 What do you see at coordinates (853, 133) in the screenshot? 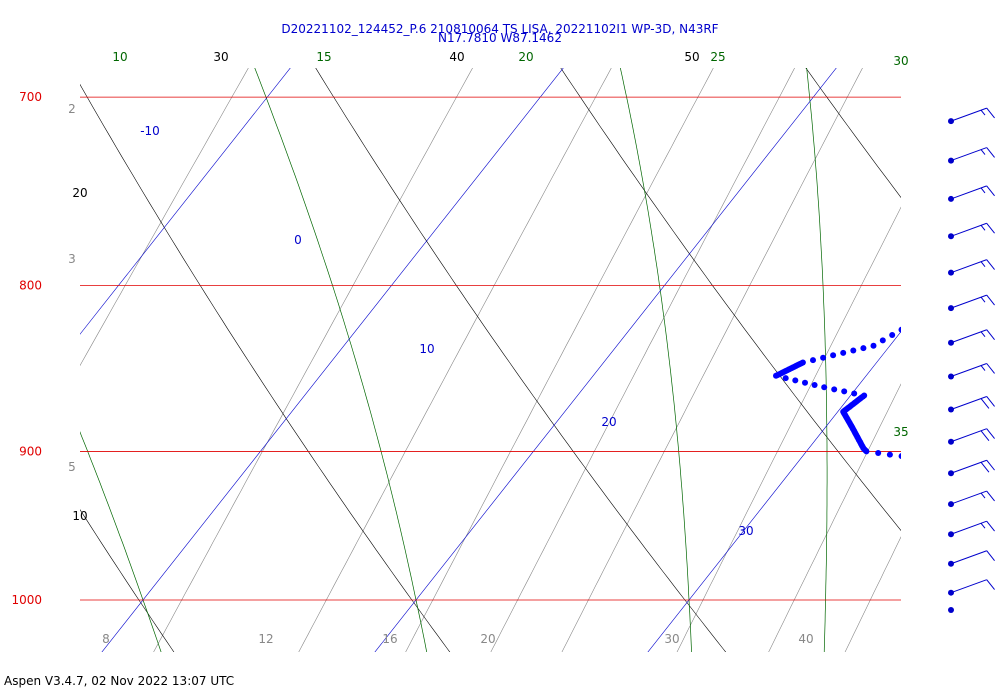
I see `dry-adiabat-line` at bounding box center [853, 133].